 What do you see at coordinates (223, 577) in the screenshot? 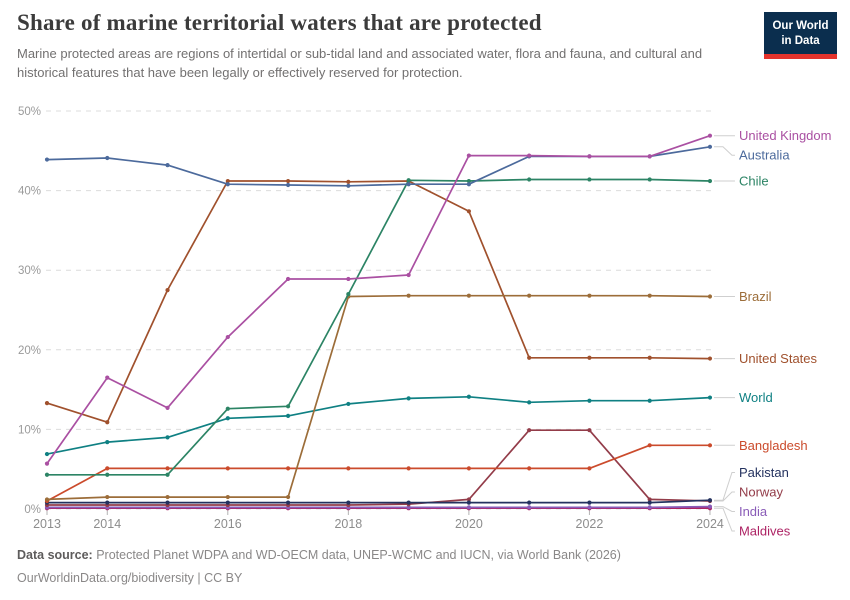
I see `footer-license: CC BY` at bounding box center [223, 577].